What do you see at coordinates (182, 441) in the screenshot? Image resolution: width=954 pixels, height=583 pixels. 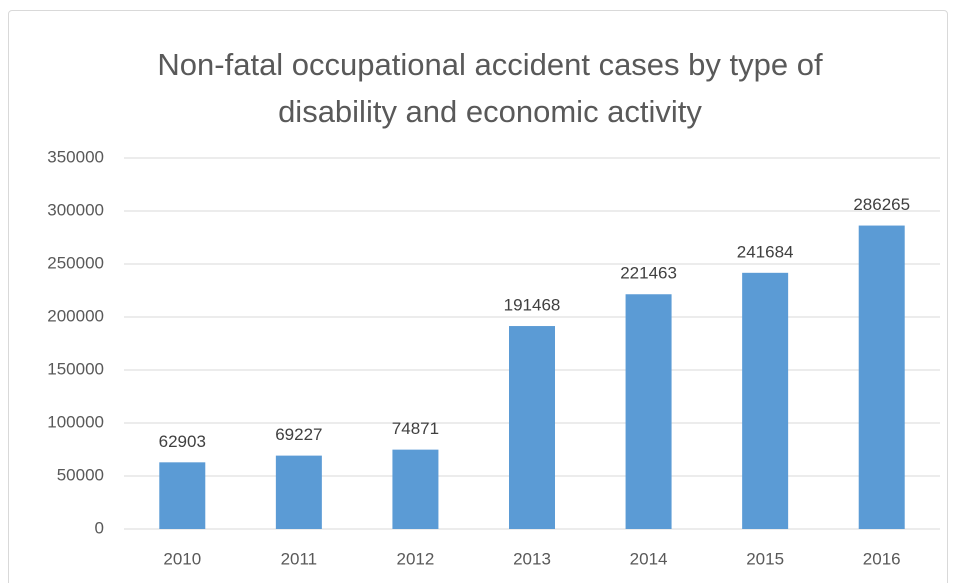 I see `data-label: 62903` at bounding box center [182, 441].